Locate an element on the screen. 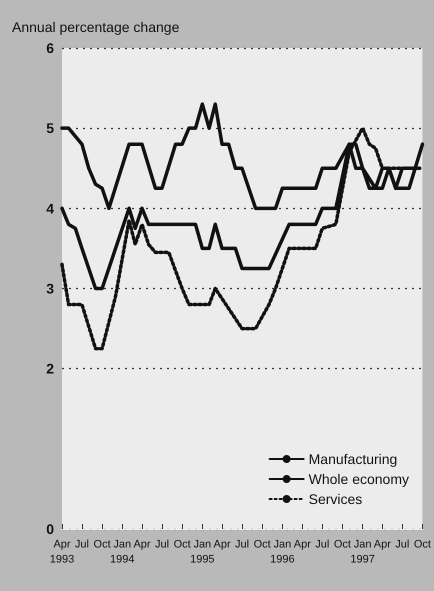 This screenshot has width=434, height=591. x-tick-label: Jan 1995 is located at coordinates (202, 552).